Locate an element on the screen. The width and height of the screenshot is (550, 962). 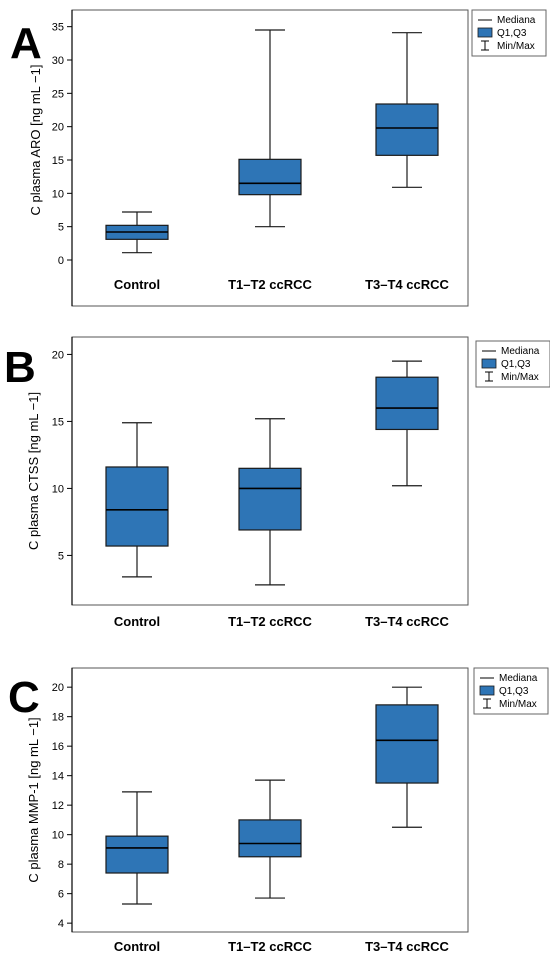
y-tick-label: 8 is located at coordinates (61, 865).